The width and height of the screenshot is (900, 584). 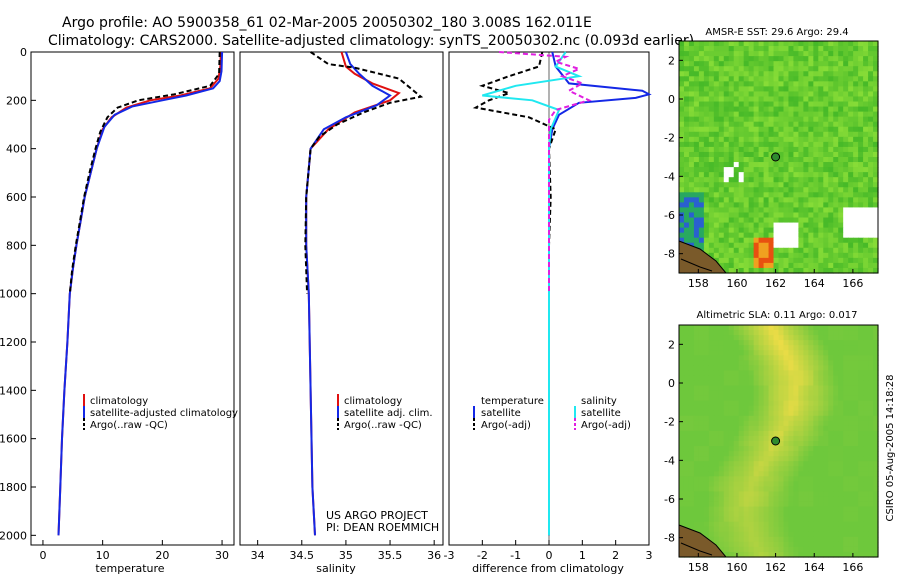 I want to click on sst-map-title: AMSR-E SST: 29.6 Argo: 29.4, so click(x=776, y=32).